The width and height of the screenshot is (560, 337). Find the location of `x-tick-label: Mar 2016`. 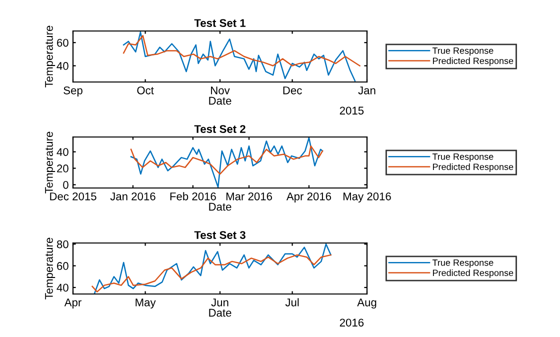

x-tick-label: Mar 2016 is located at coordinates (249, 196).